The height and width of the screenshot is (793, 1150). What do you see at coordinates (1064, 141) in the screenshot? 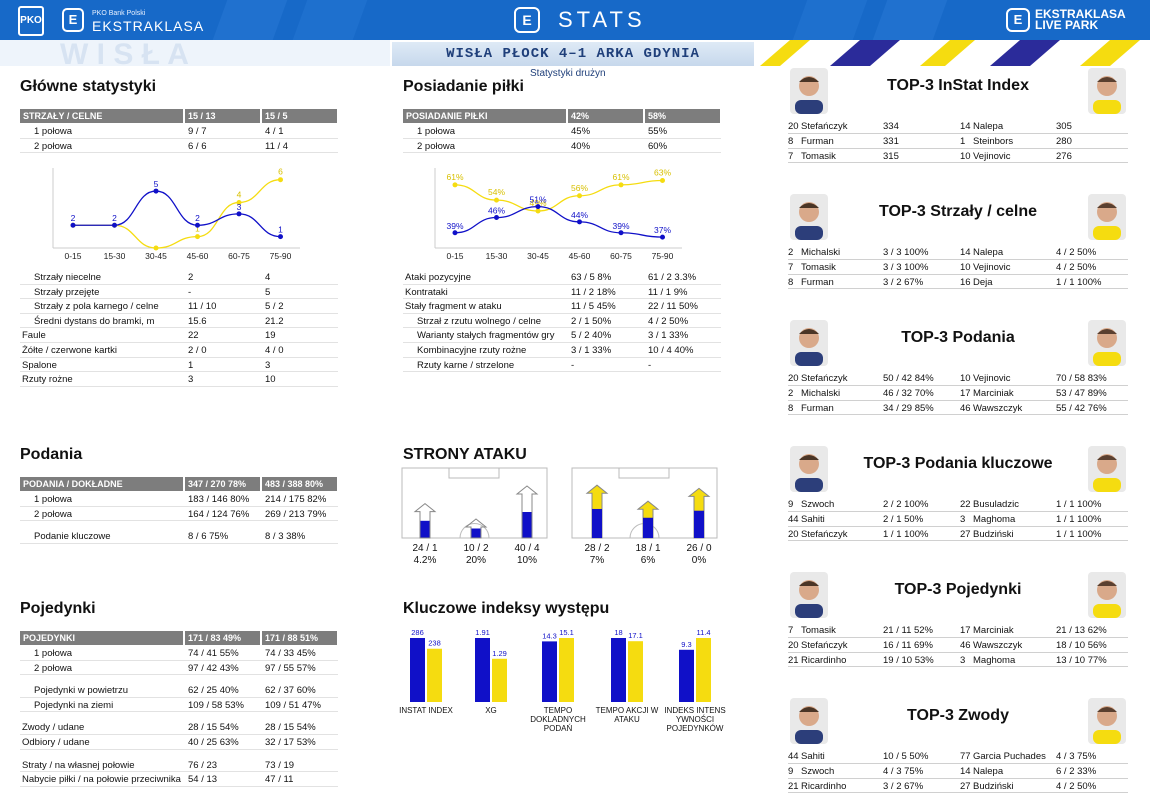
I see `away-value: 280` at bounding box center [1064, 141].